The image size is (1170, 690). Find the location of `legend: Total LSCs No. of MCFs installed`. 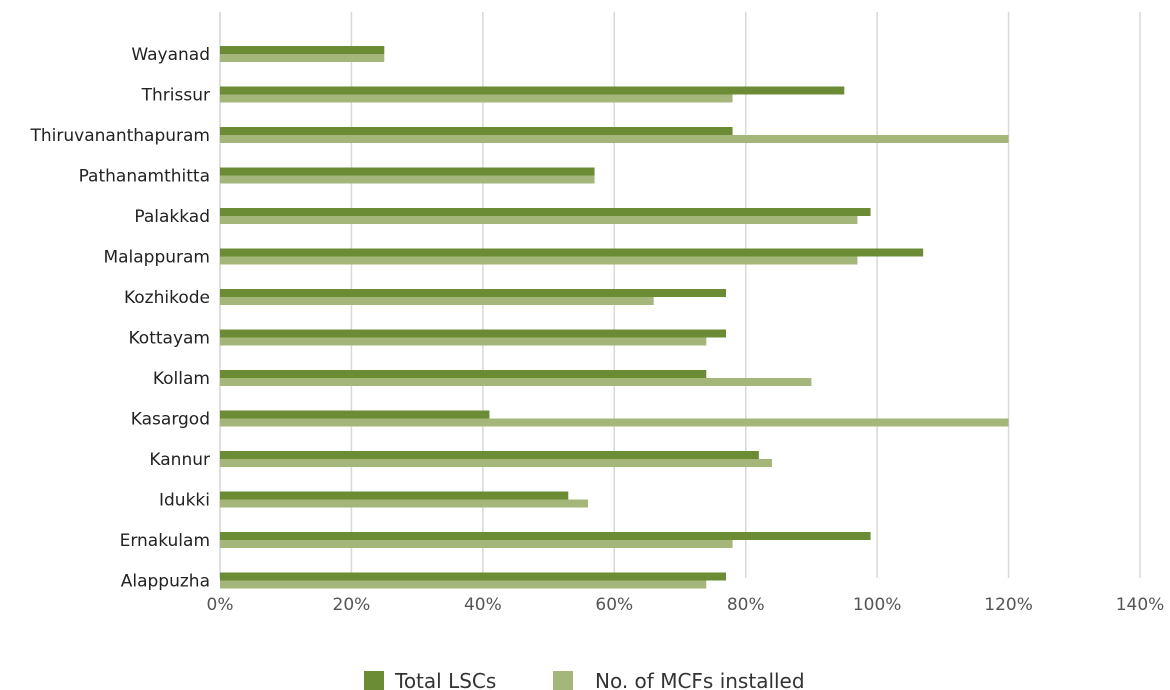

legend: Total LSCs No. of MCFs installed is located at coordinates (584, 679).